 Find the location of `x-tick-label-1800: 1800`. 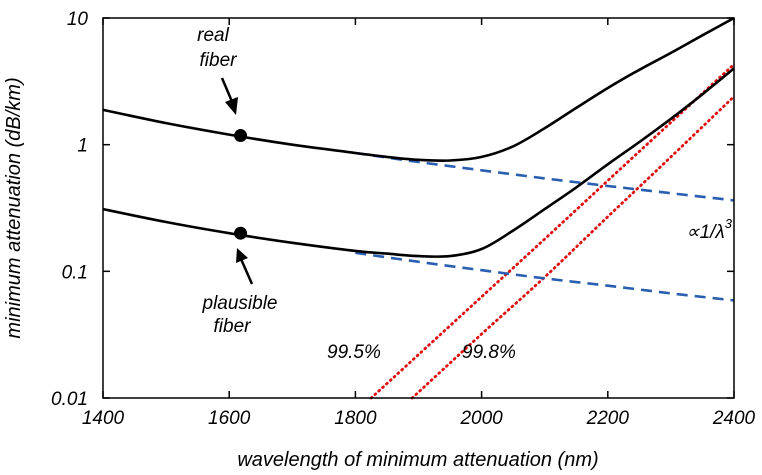

x-tick-label-1800: 1800 is located at coordinates (355, 418).